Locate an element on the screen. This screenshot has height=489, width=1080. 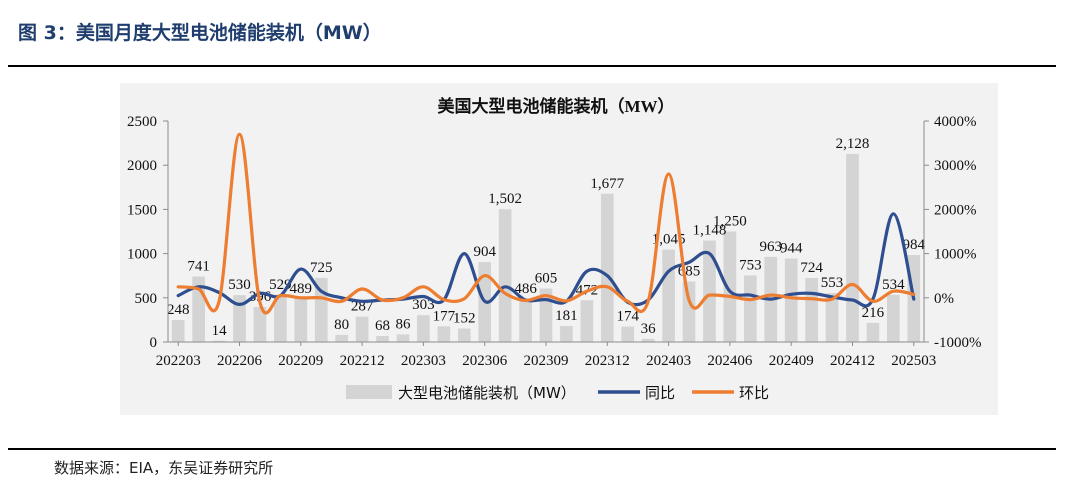
bar-data-label: 2,128 is located at coordinates (853, 144).